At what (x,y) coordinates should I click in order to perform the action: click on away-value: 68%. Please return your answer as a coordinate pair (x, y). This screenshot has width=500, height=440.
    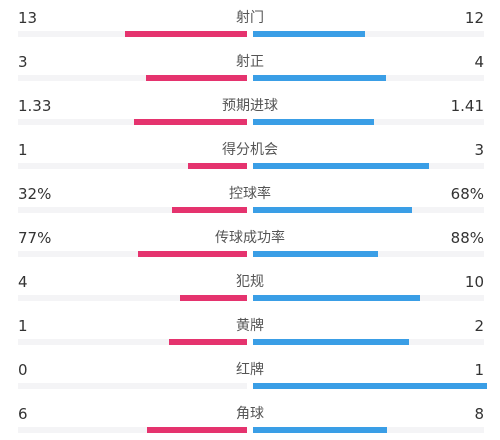
    Looking at the image, I should click on (467, 194).